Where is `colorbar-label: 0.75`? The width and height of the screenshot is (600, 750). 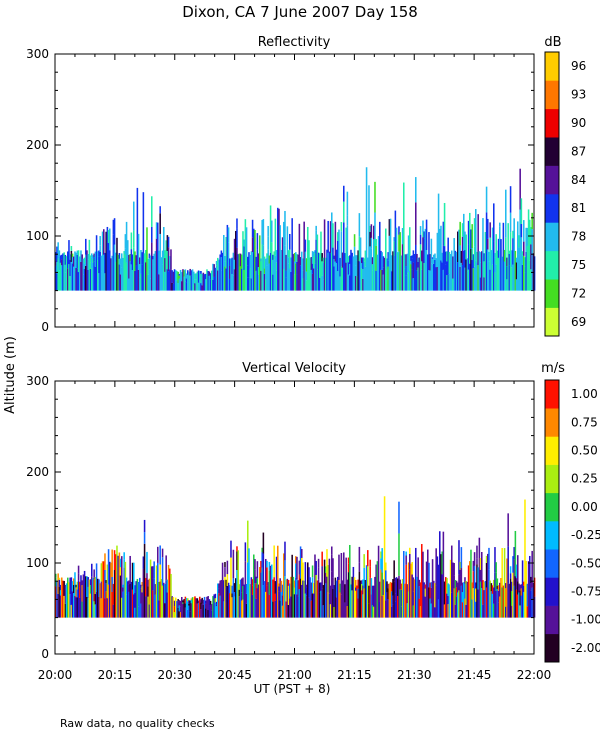
colorbar-label: 0.75 is located at coordinates (584, 422).